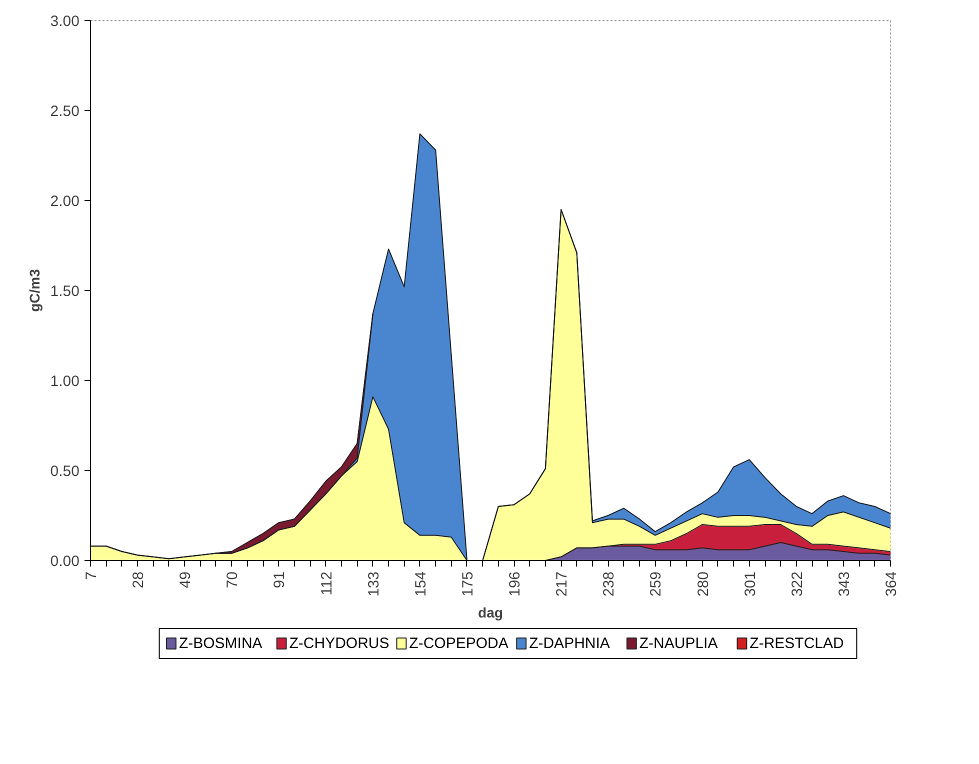 The image size is (979, 764). I want to click on x-tick-label: 49, so click(185, 579).